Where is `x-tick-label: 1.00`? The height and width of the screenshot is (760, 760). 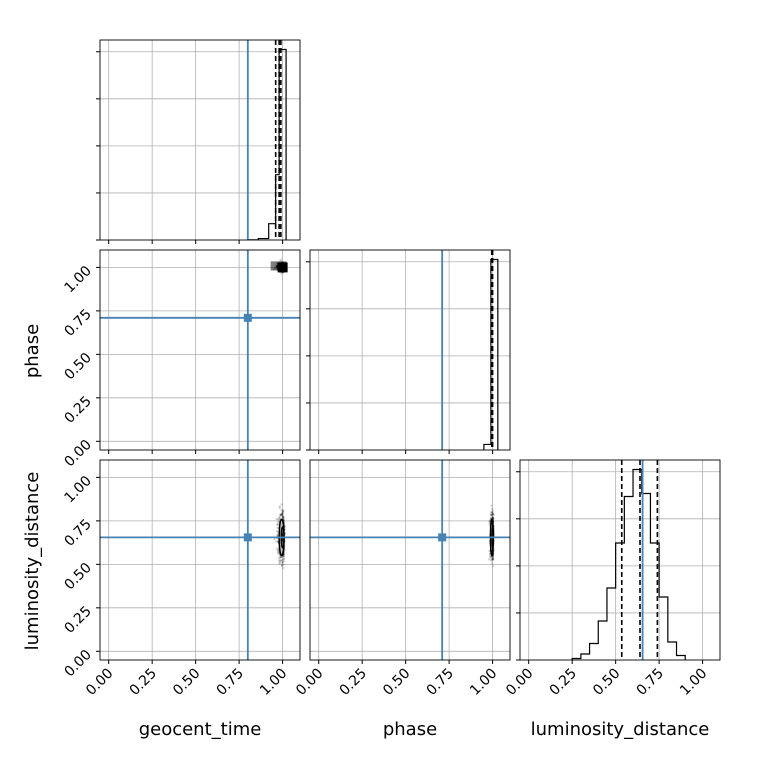
x-tick-label: 1.00 is located at coordinates (693, 682).